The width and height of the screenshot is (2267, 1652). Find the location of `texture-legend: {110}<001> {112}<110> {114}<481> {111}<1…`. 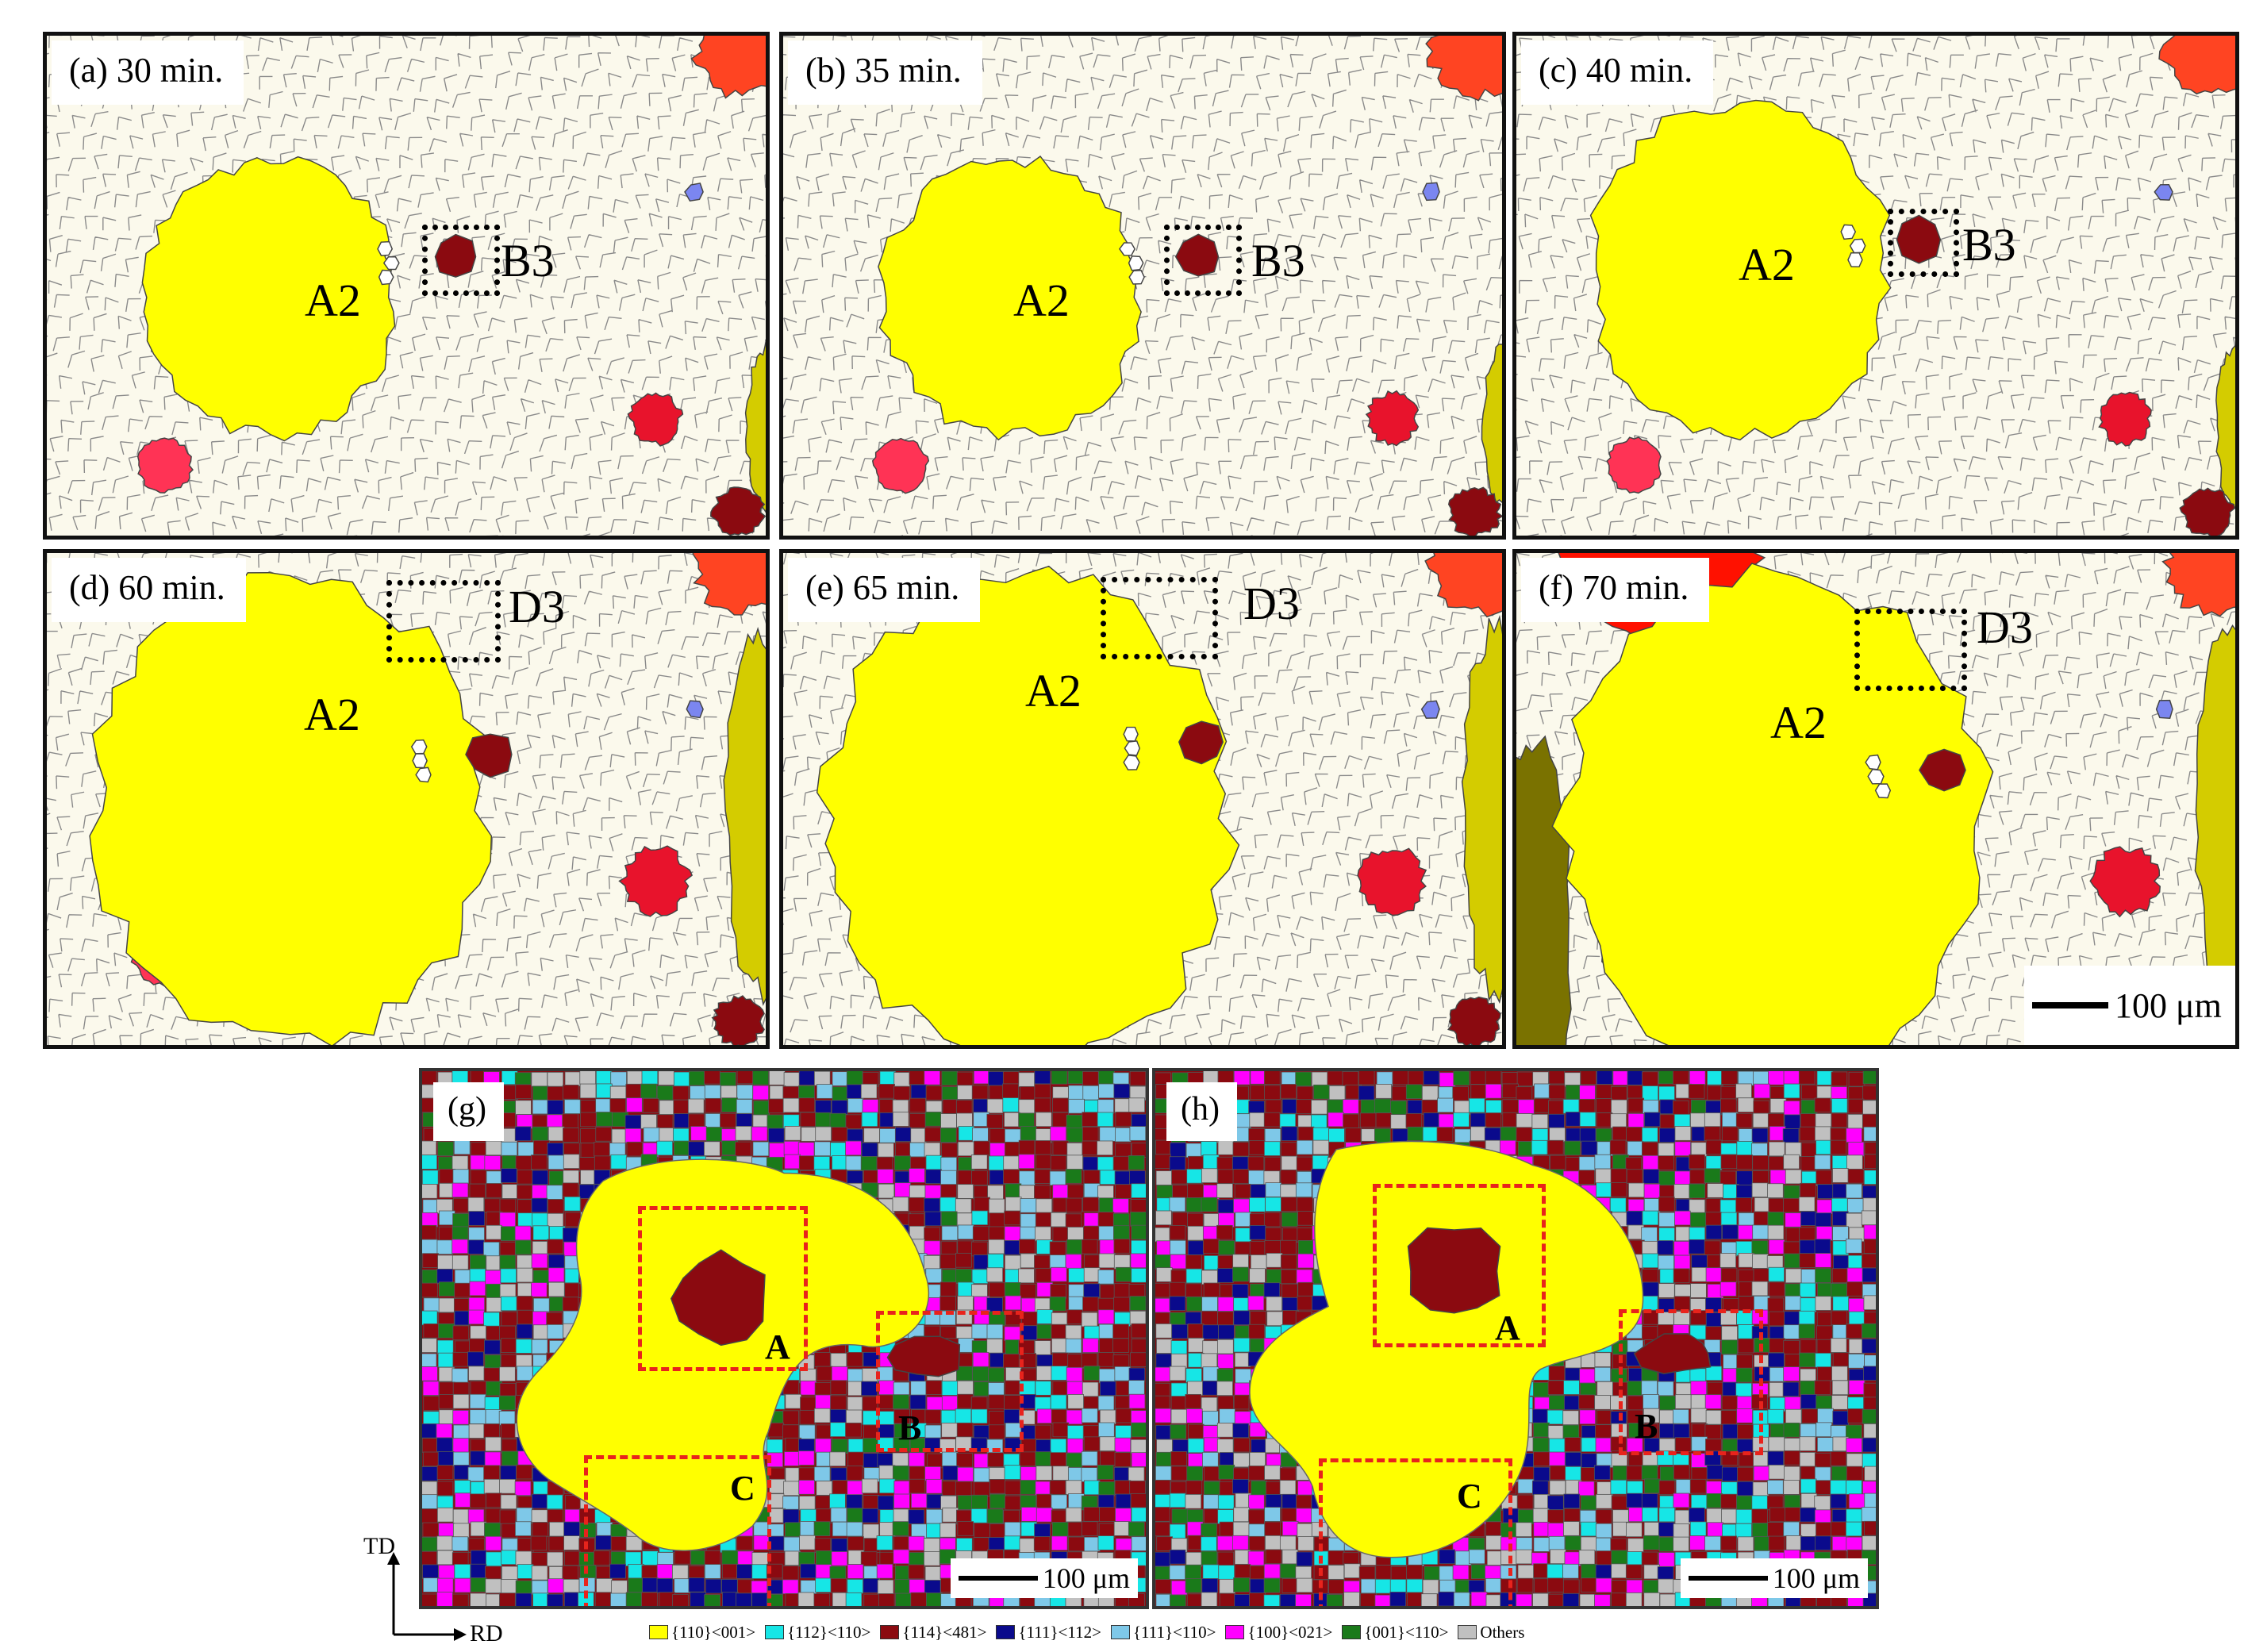

texture-legend: {110}<001> {112}<110> {114}<481> {111}<1… is located at coordinates (1091, 1632).